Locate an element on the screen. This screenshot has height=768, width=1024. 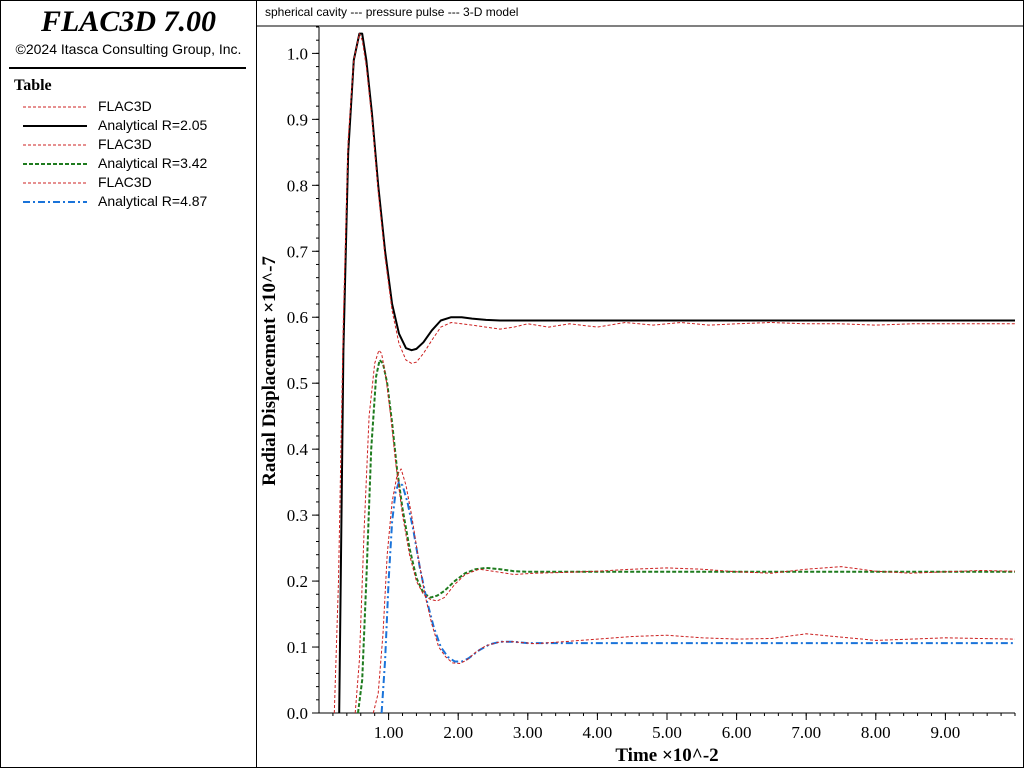
x-tick-label: 9.00 is located at coordinates (946, 732).